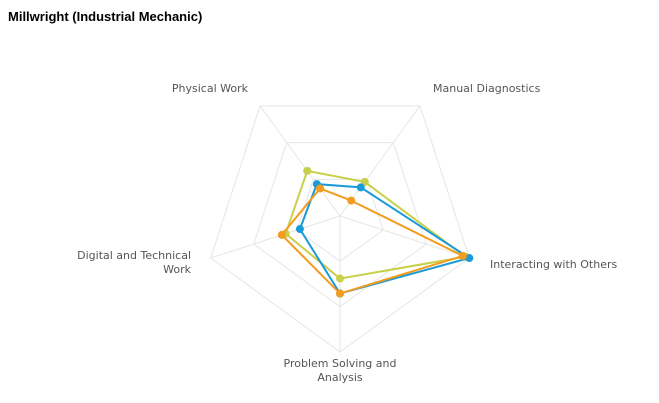 Image resolution: width=659 pixels, height=403 pixels. What do you see at coordinates (210, 88) in the screenshot?
I see `axis-label: Physical Work` at bounding box center [210, 88].